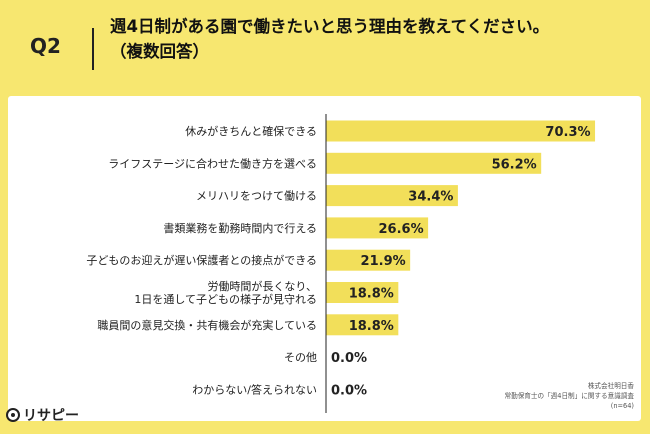 The width and height of the screenshot is (650, 434). I want to click on value-label-5: 18.8%, so click(371, 294).